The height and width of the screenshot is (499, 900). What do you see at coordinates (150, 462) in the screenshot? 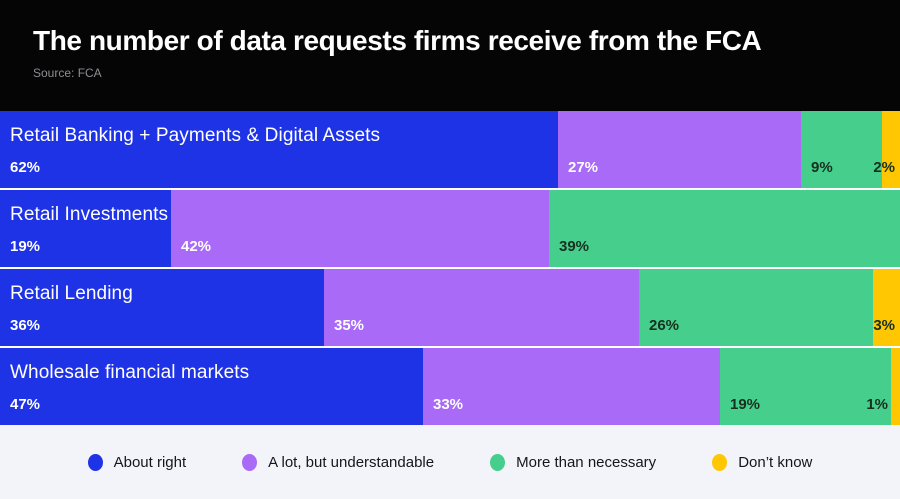
I see `legend-label: About right` at bounding box center [150, 462].